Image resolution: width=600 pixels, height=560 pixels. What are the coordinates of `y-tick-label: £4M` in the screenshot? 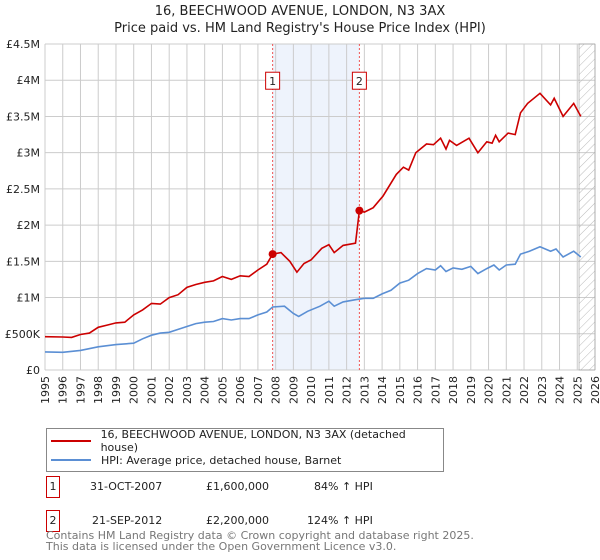 It's located at (29, 80).